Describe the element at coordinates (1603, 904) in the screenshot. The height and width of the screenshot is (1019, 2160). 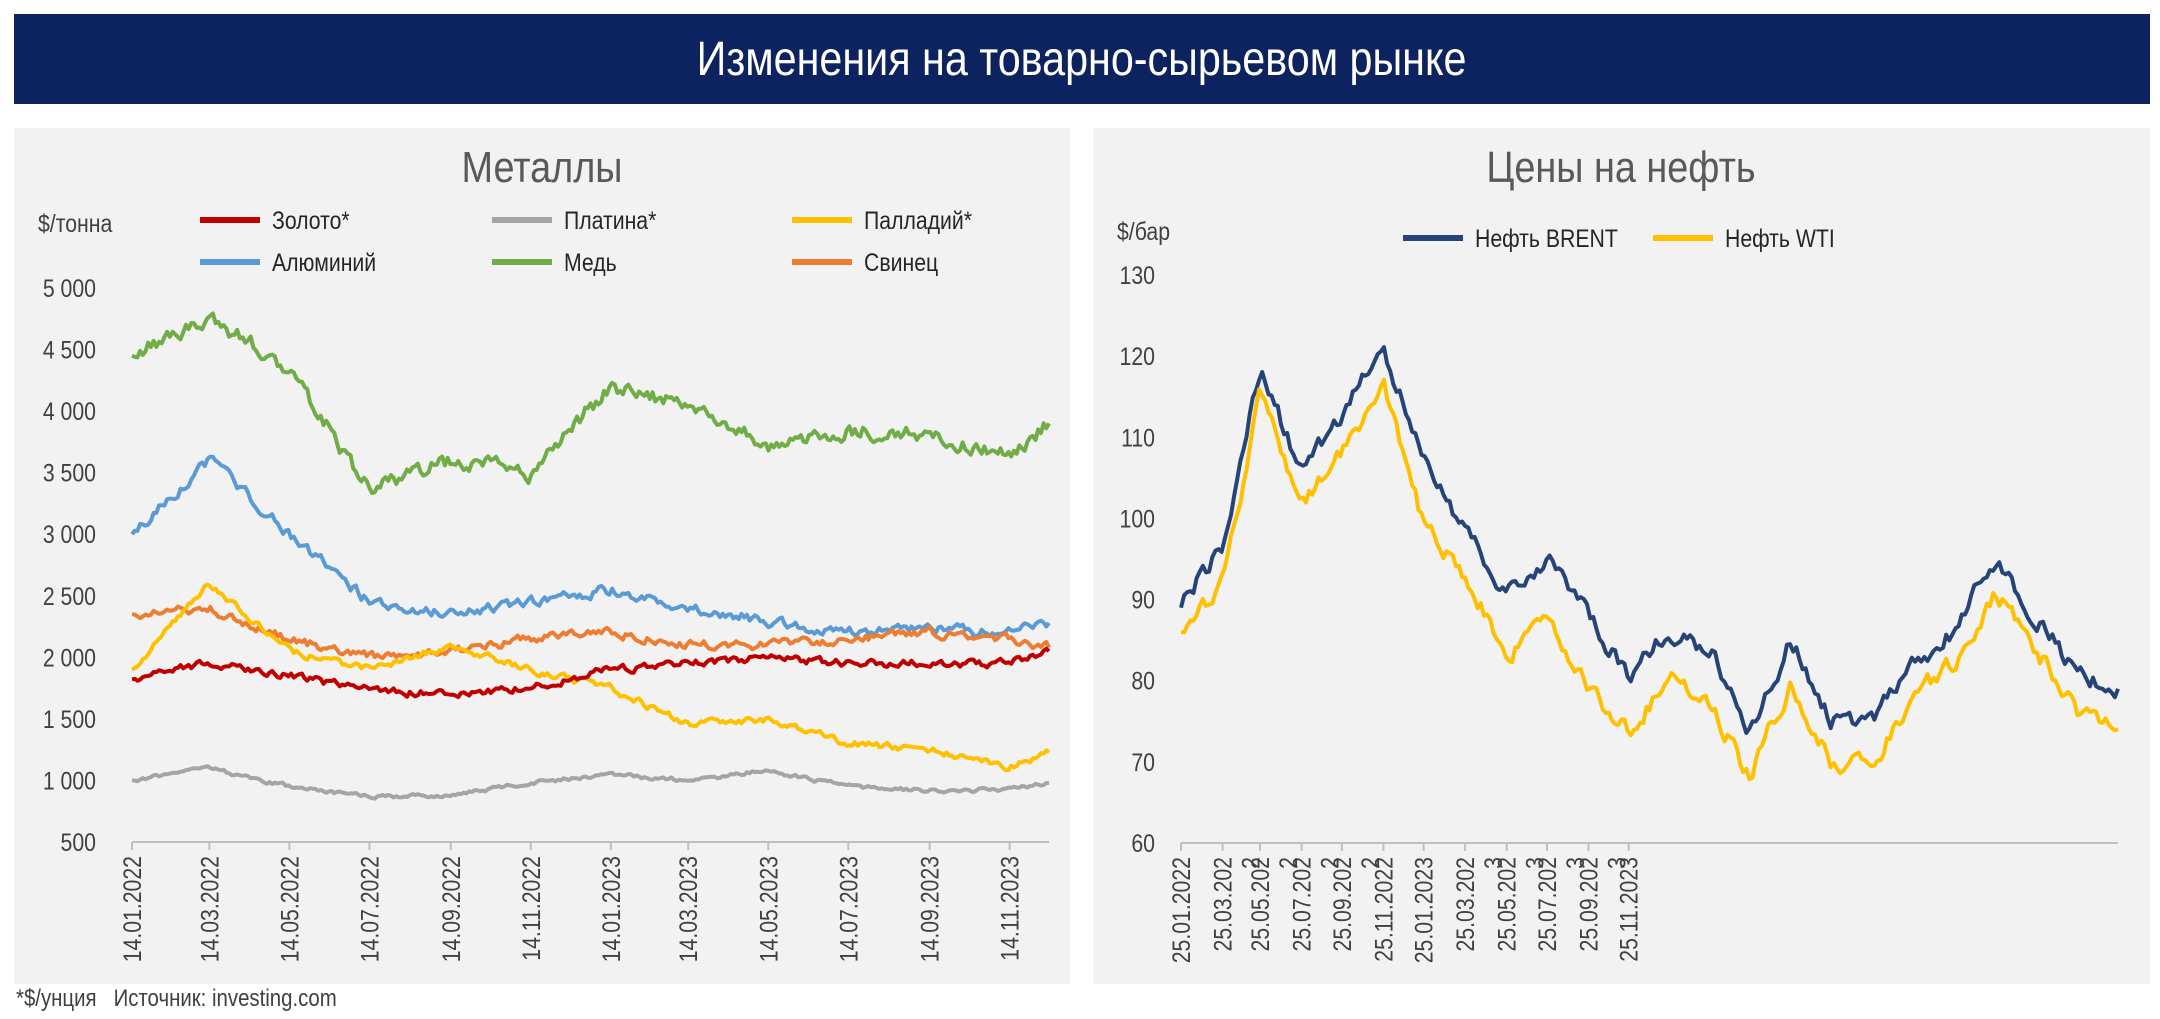
I see `x-tick-label: 25.09.2023` at that location.